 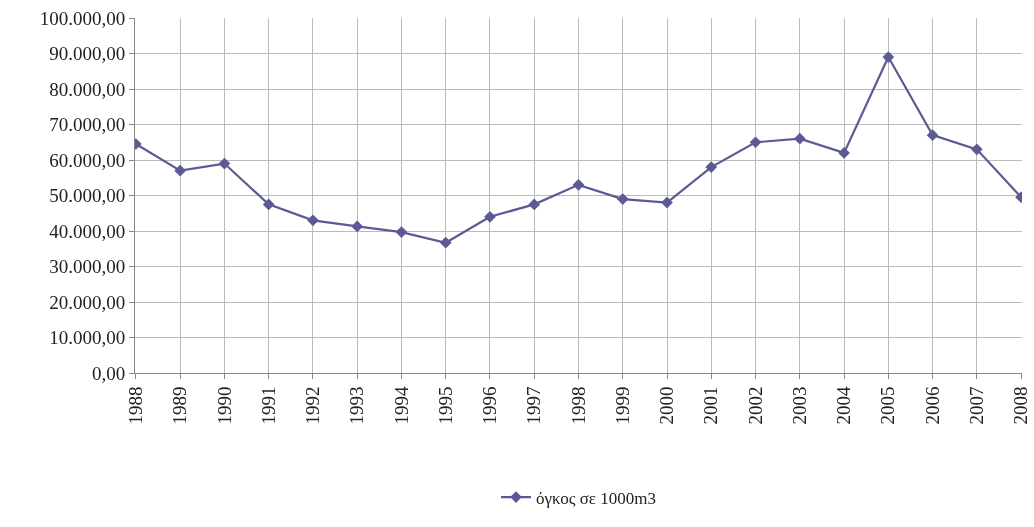 I want to click on x-tick-label: 1990, so click(x=224, y=405).